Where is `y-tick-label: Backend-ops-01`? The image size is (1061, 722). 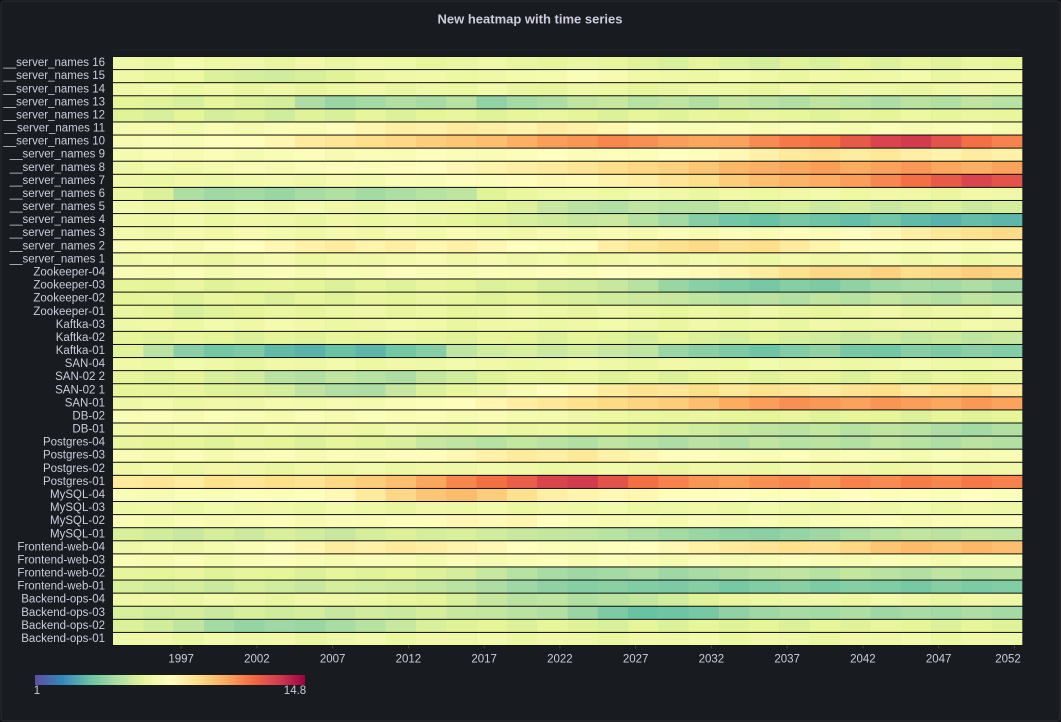
y-tick-label: Backend-ops-01 is located at coordinates (63, 639).